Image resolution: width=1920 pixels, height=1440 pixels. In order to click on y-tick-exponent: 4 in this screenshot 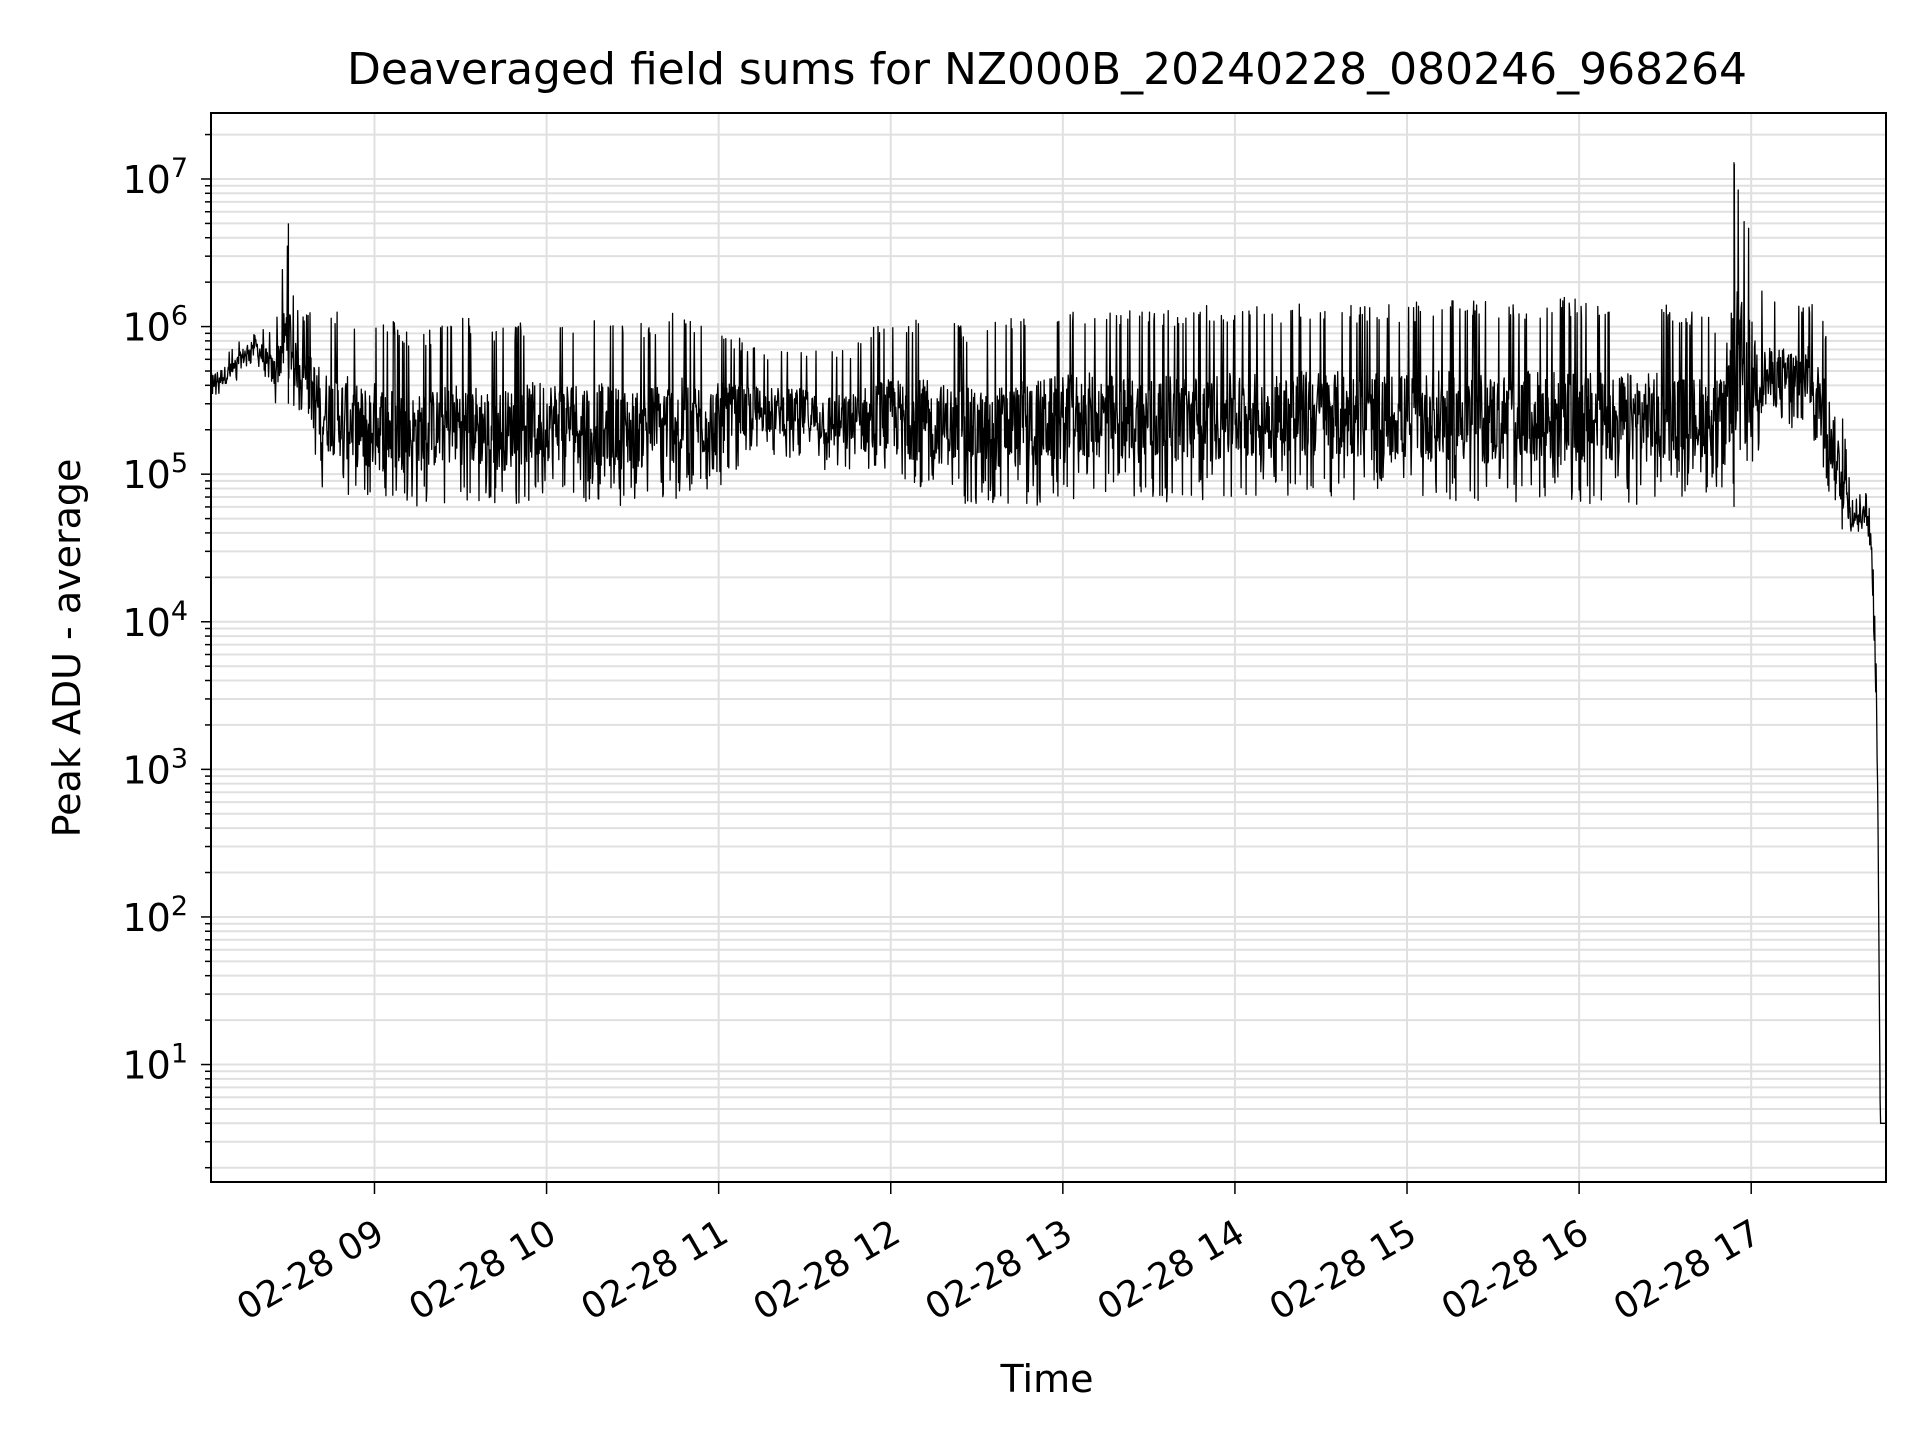, I will do `click(179, 611)`.